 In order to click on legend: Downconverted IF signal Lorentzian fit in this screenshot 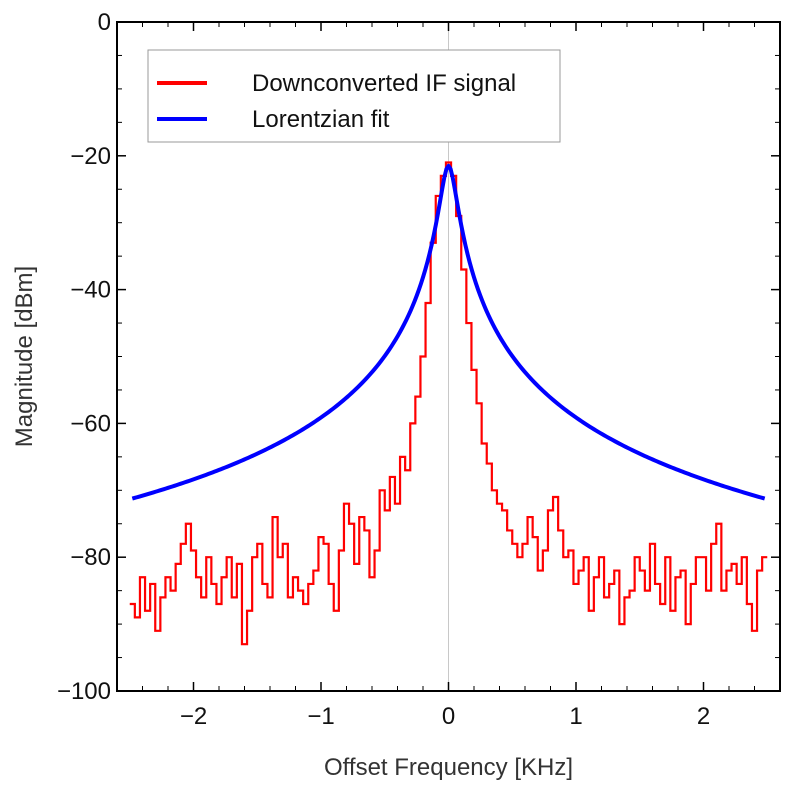, I will do `click(354, 96)`.